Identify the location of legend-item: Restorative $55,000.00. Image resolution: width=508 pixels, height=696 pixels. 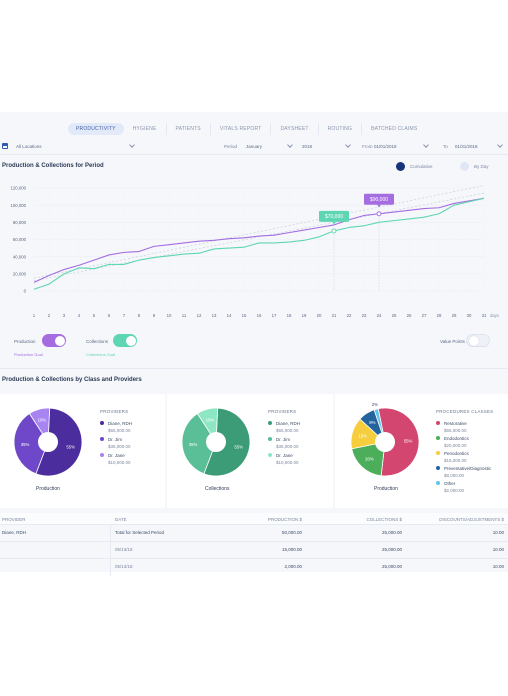
(451, 427).